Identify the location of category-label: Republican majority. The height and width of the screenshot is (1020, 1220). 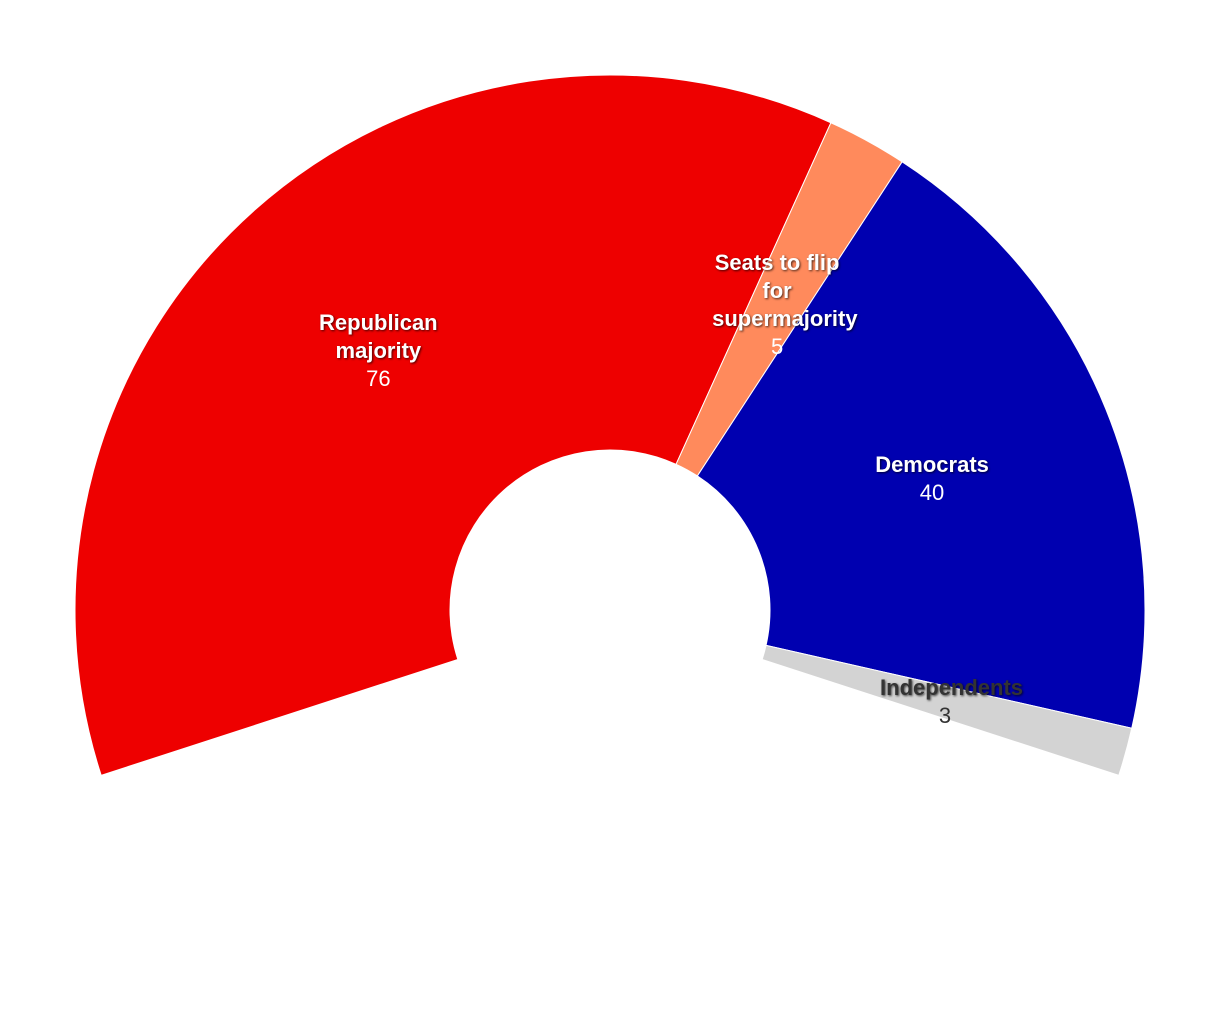
(378, 336).